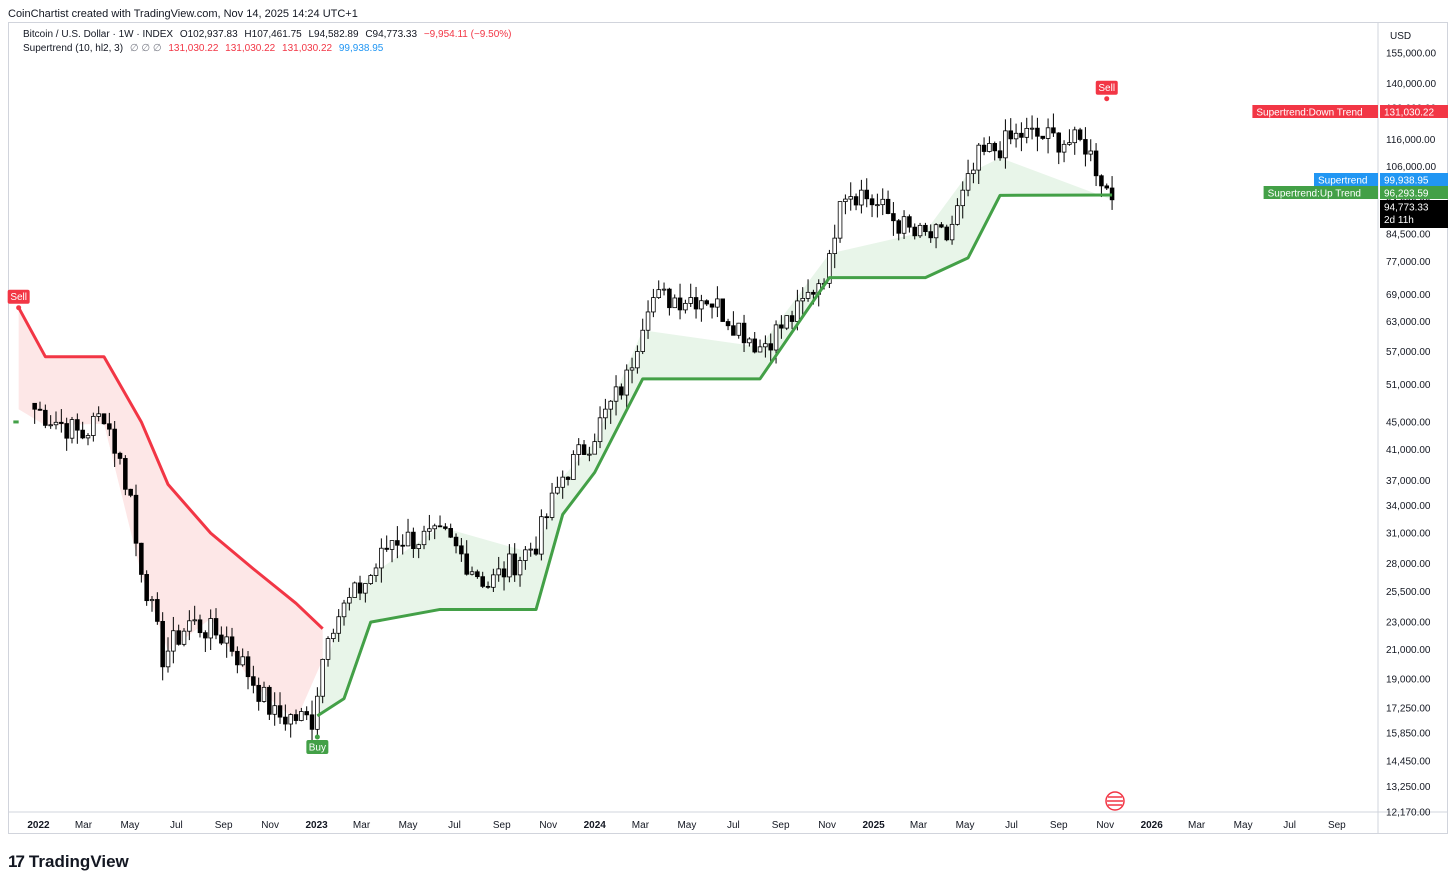 The image size is (1456, 884). What do you see at coordinates (1408, 450) in the screenshot?
I see `y-tick-label: 41,000.00` at bounding box center [1408, 450].